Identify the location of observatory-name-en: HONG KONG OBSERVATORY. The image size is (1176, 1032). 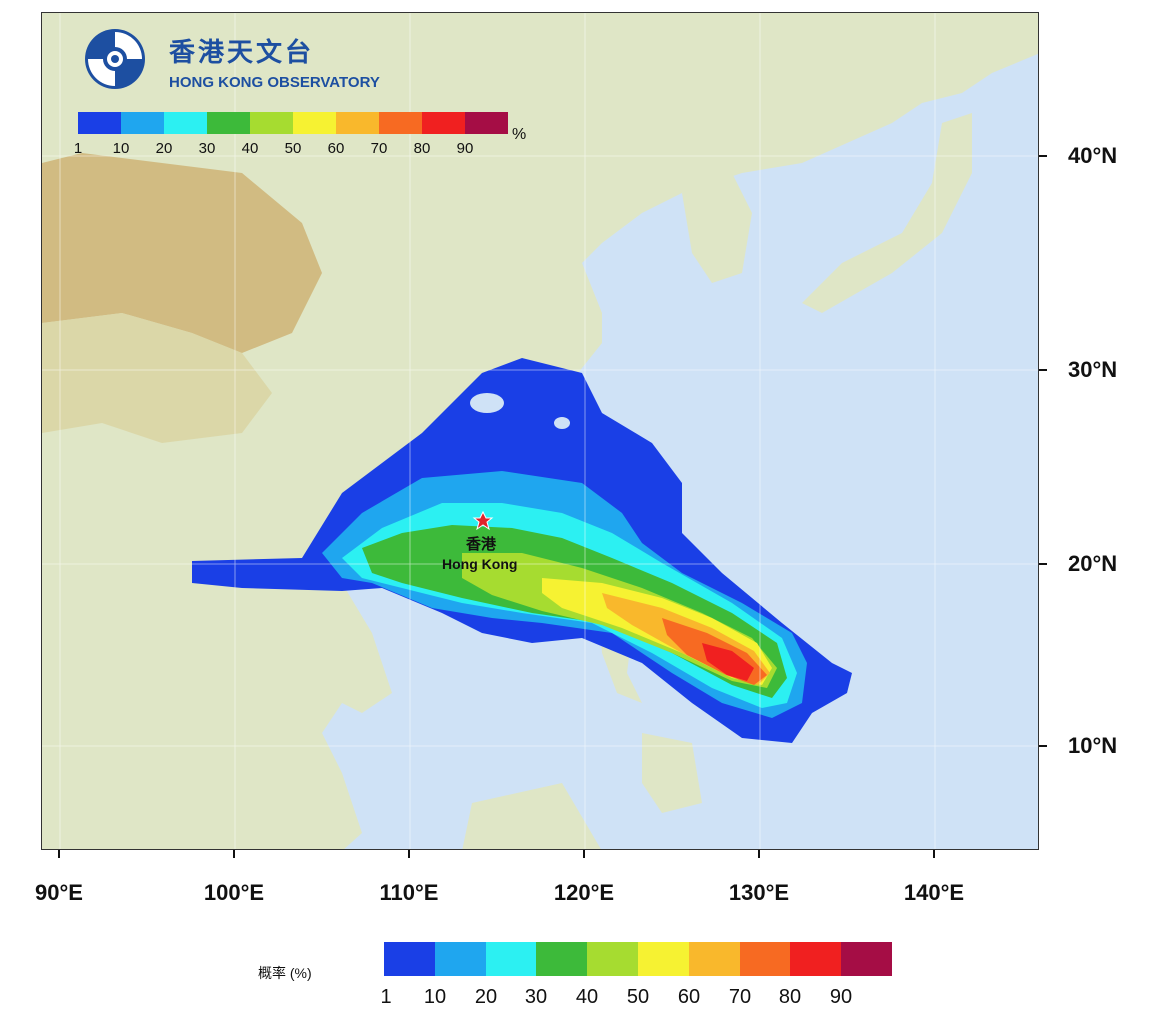
(274, 82).